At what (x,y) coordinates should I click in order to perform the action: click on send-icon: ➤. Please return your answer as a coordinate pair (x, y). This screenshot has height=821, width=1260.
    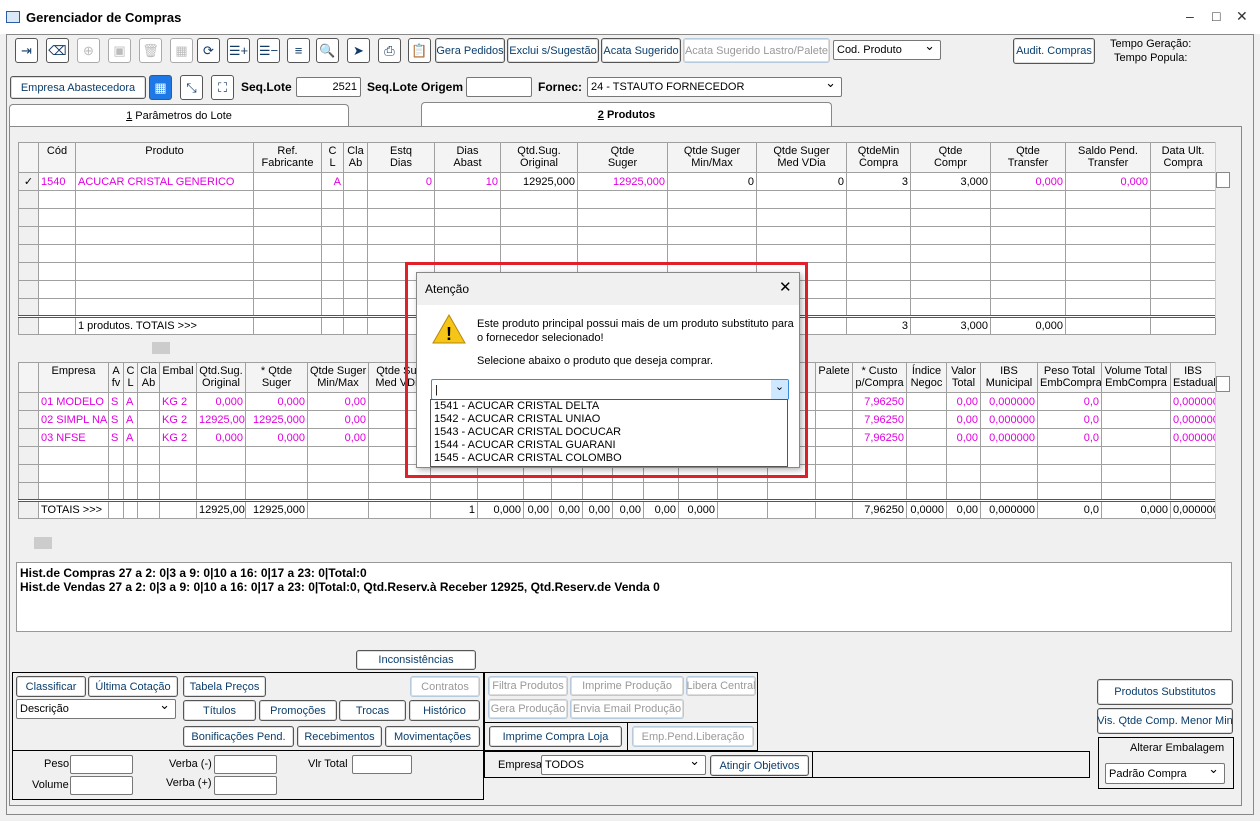
    Looking at the image, I should click on (358, 50).